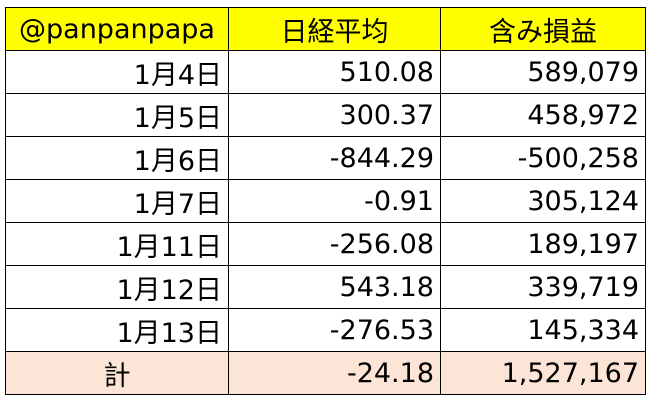  Describe the element at coordinates (334, 158) in the screenshot. I see `table-cell: -844.29` at that location.